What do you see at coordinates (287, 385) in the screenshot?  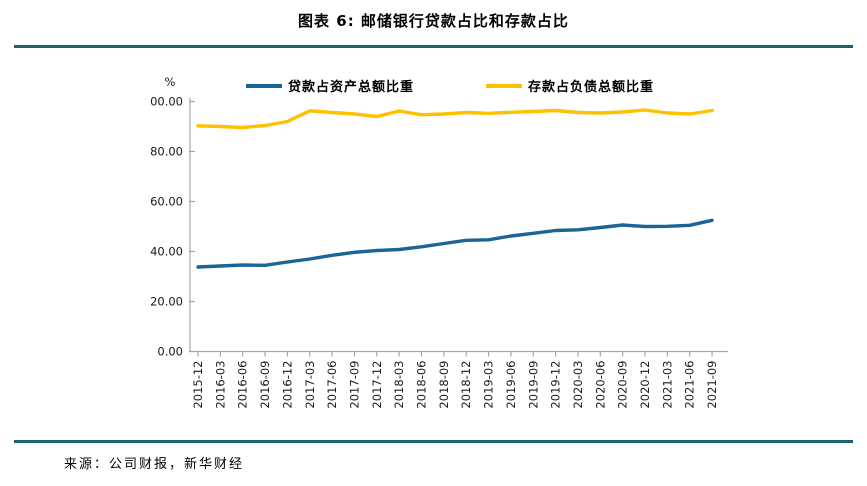 I see `x-tick-label: 2016-12` at bounding box center [287, 385].